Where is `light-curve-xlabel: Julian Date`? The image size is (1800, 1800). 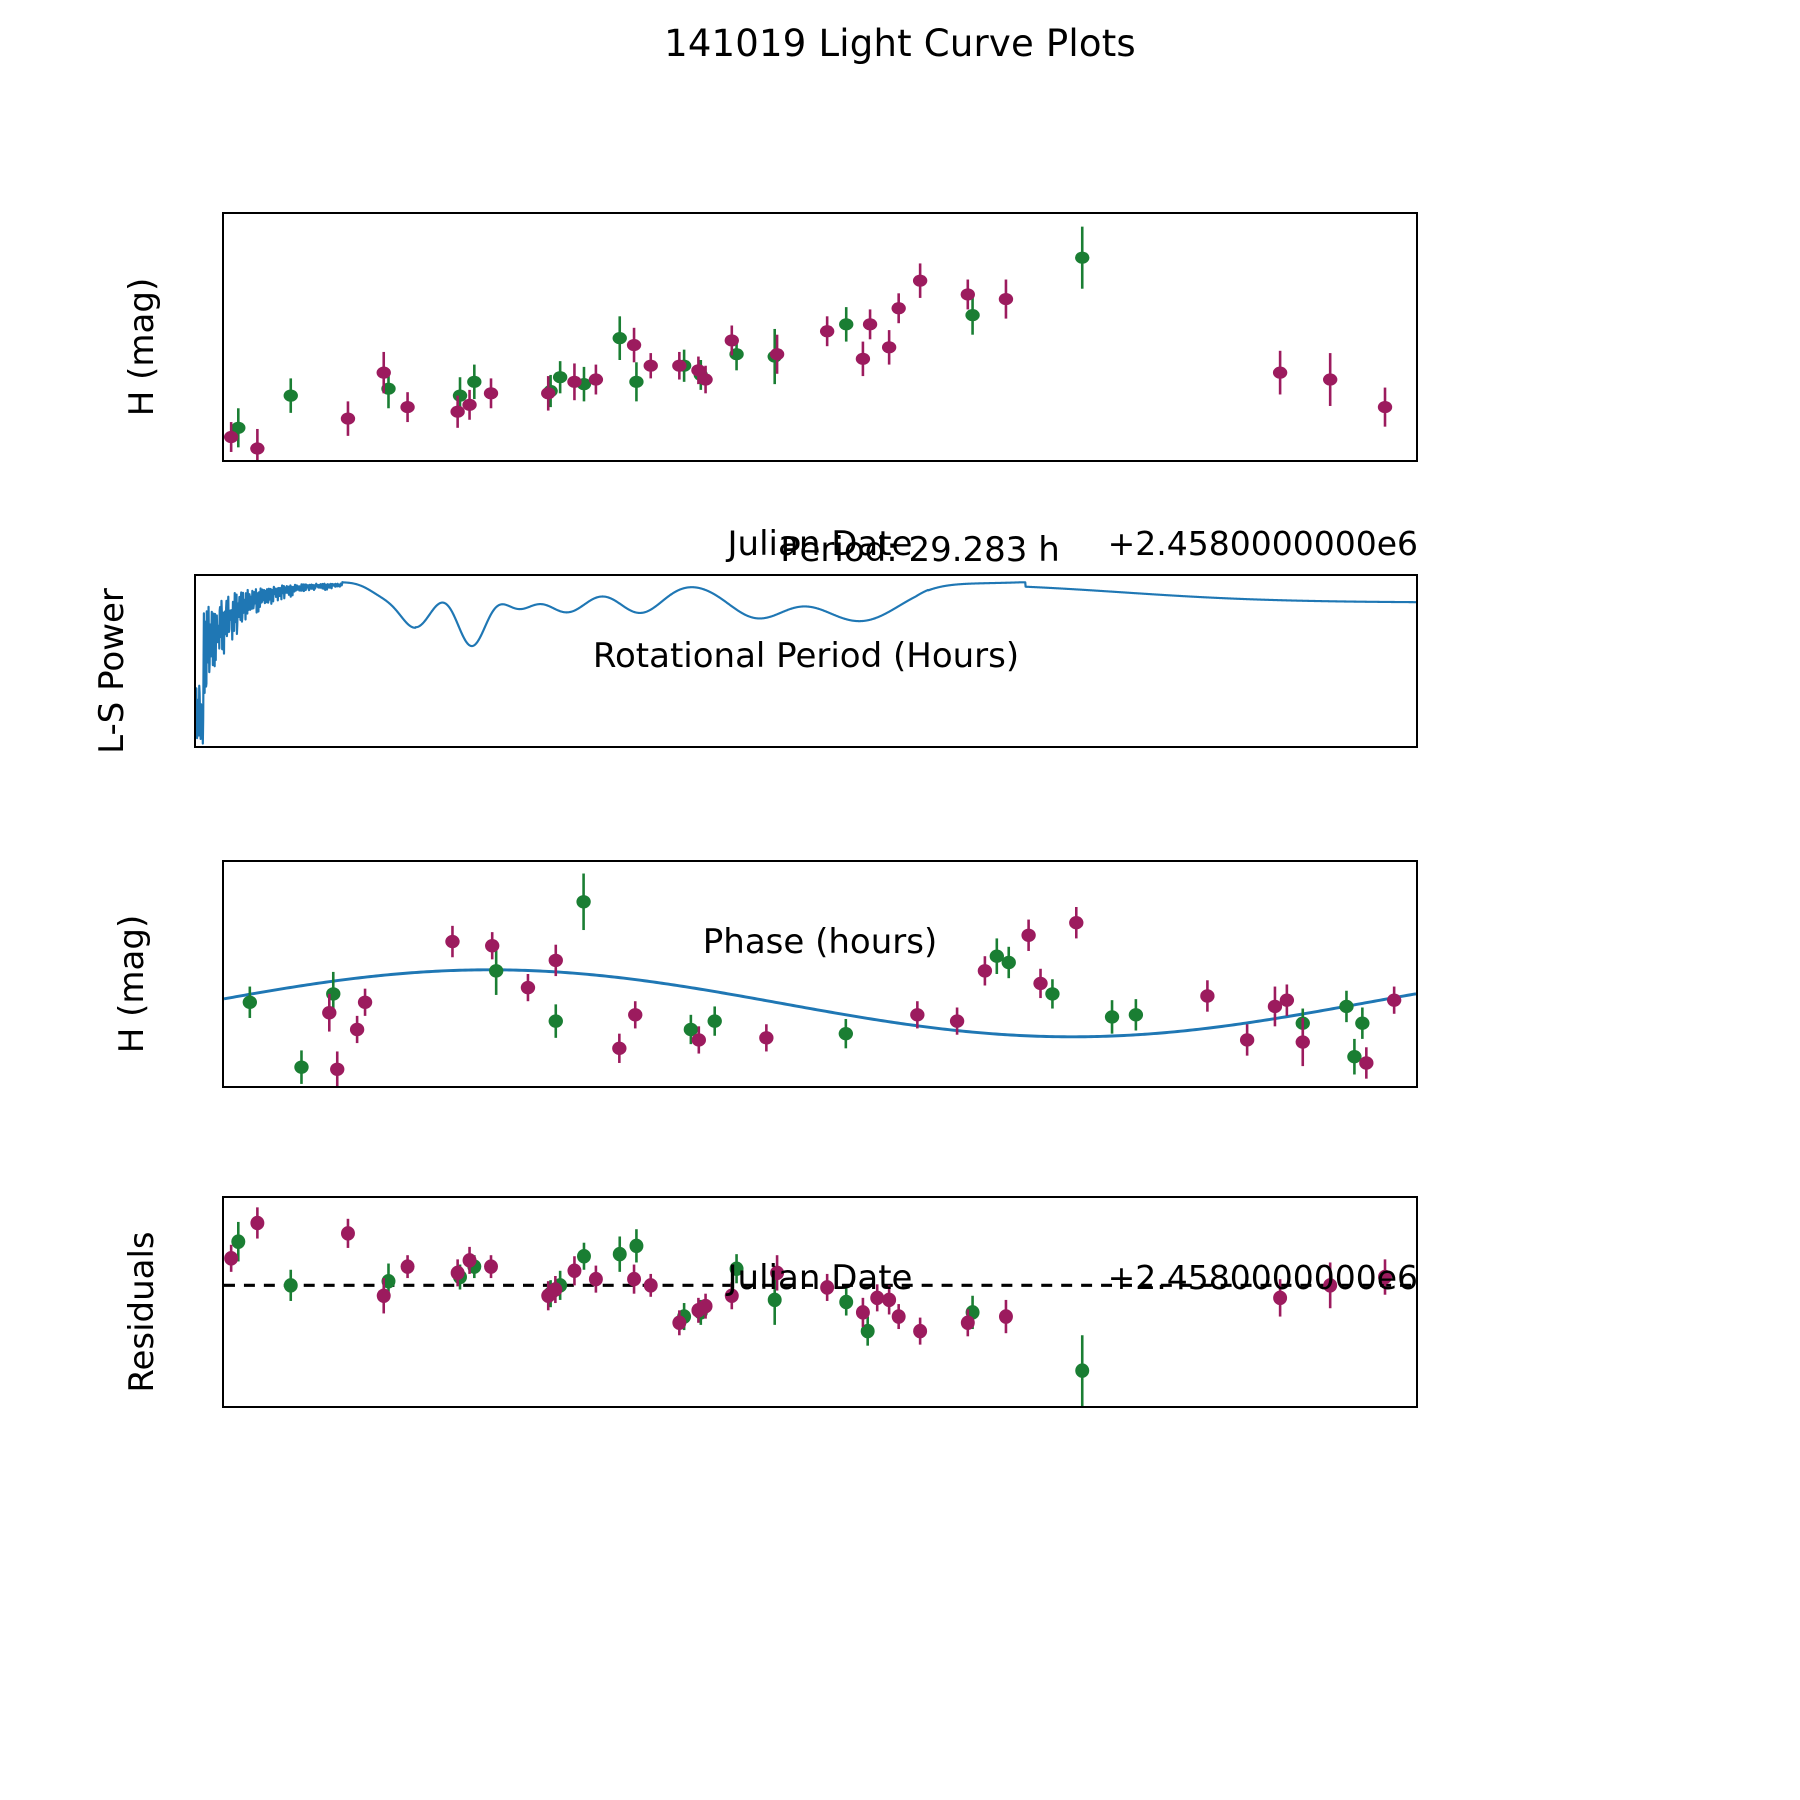
light-curve-xlabel: Julian Date is located at coordinates (820, 544).